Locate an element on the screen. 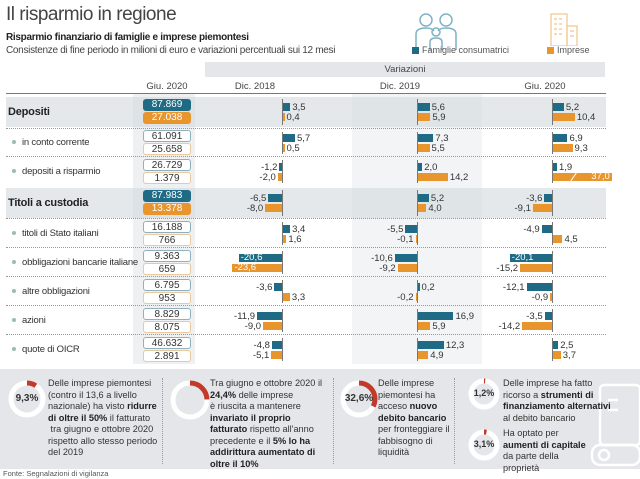 The image size is (640, 479). row-label: altre obbligazioni is located at coordinates (49, 291).